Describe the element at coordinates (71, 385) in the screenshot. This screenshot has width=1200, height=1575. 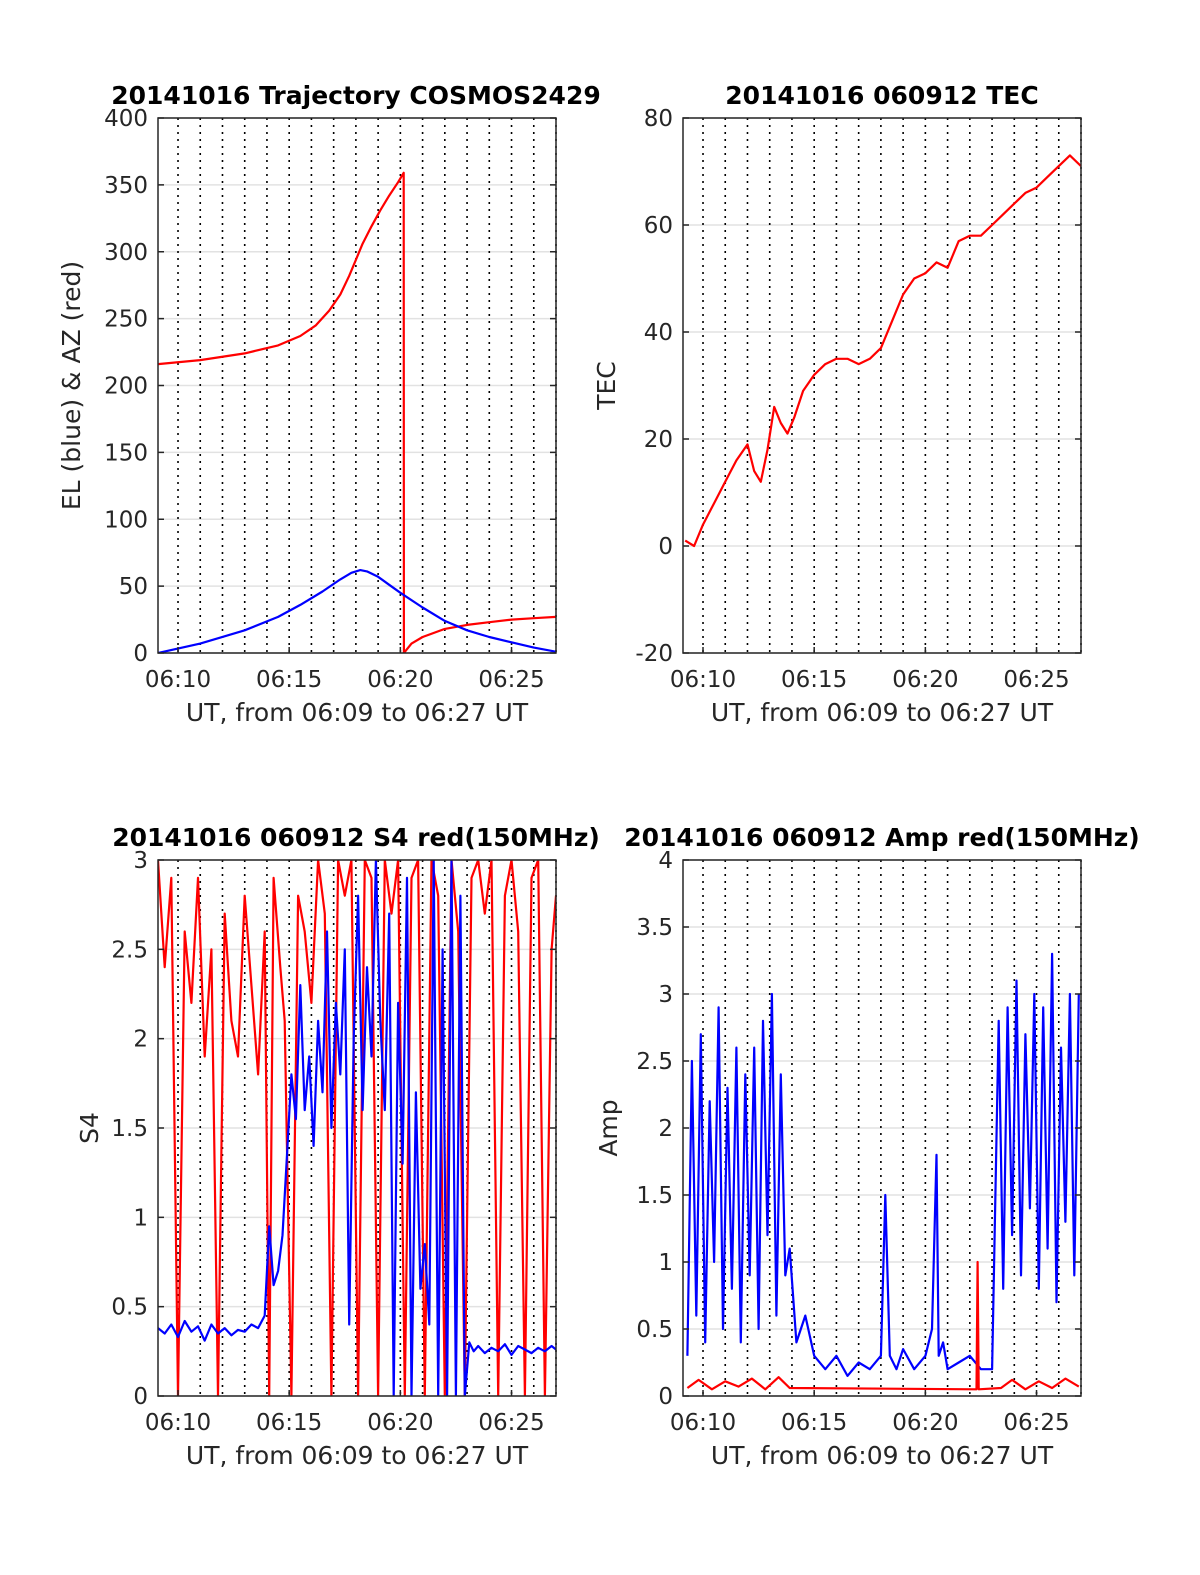
I see `y-axis-label: EL (blue) & AZ (red)` at that location.